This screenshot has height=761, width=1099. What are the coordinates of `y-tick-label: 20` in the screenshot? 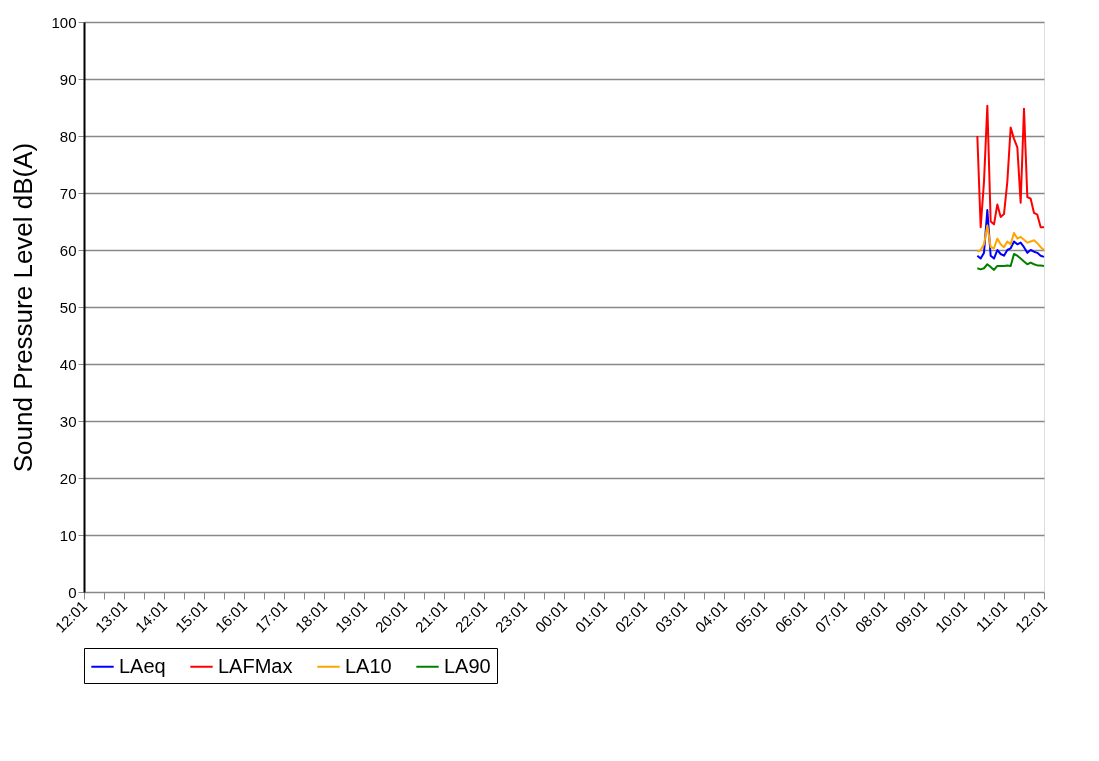 It's located at (68, 478).